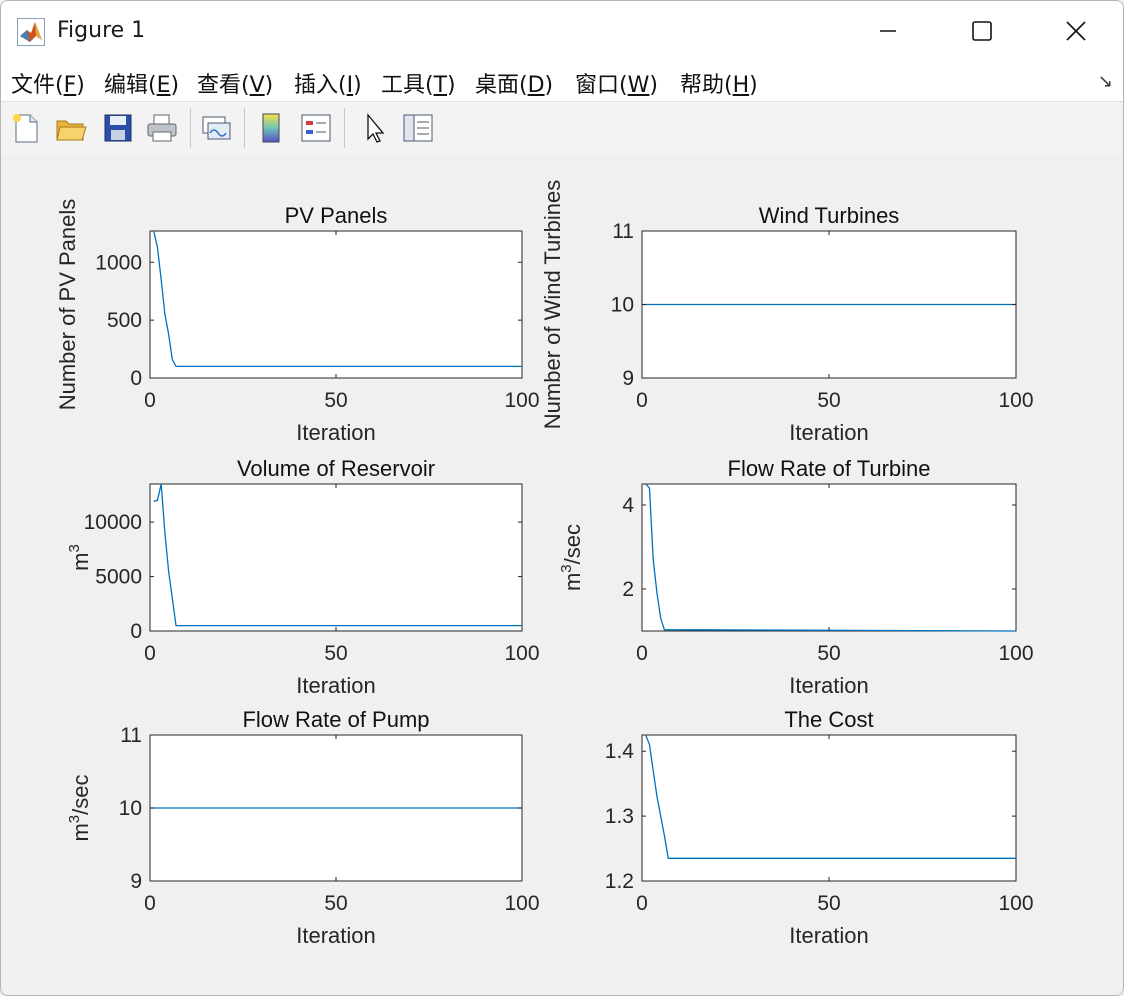 Image resolution: width=1124 pixels, height=996 pixels. Describe the element at coordinates (719, 85) in the screenshot. I see `menu-help: 帮助(H)` at that location.